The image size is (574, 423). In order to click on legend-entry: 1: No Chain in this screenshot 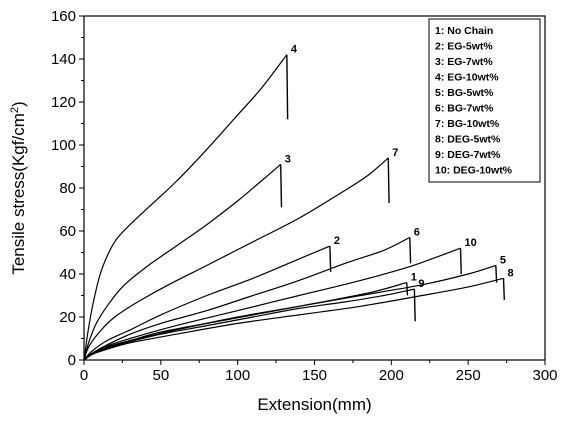, I will do `click(464, 31)`.